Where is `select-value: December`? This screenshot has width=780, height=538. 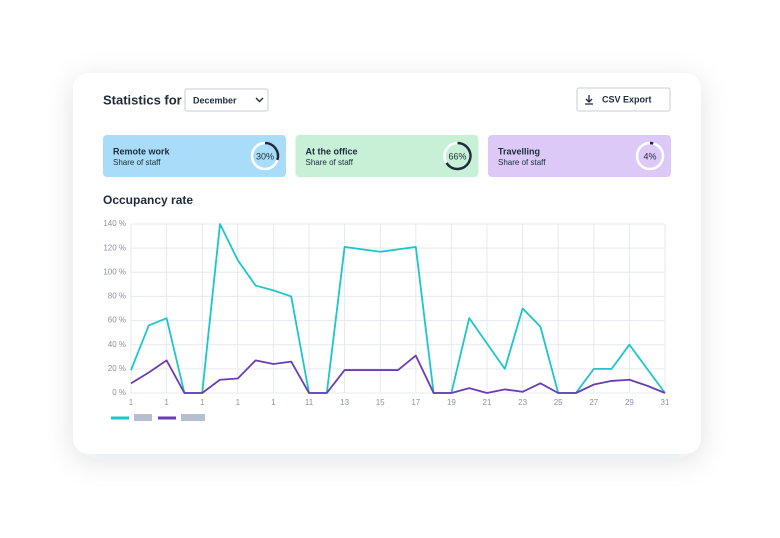
select-value: December is located at coordinates (215, 100).